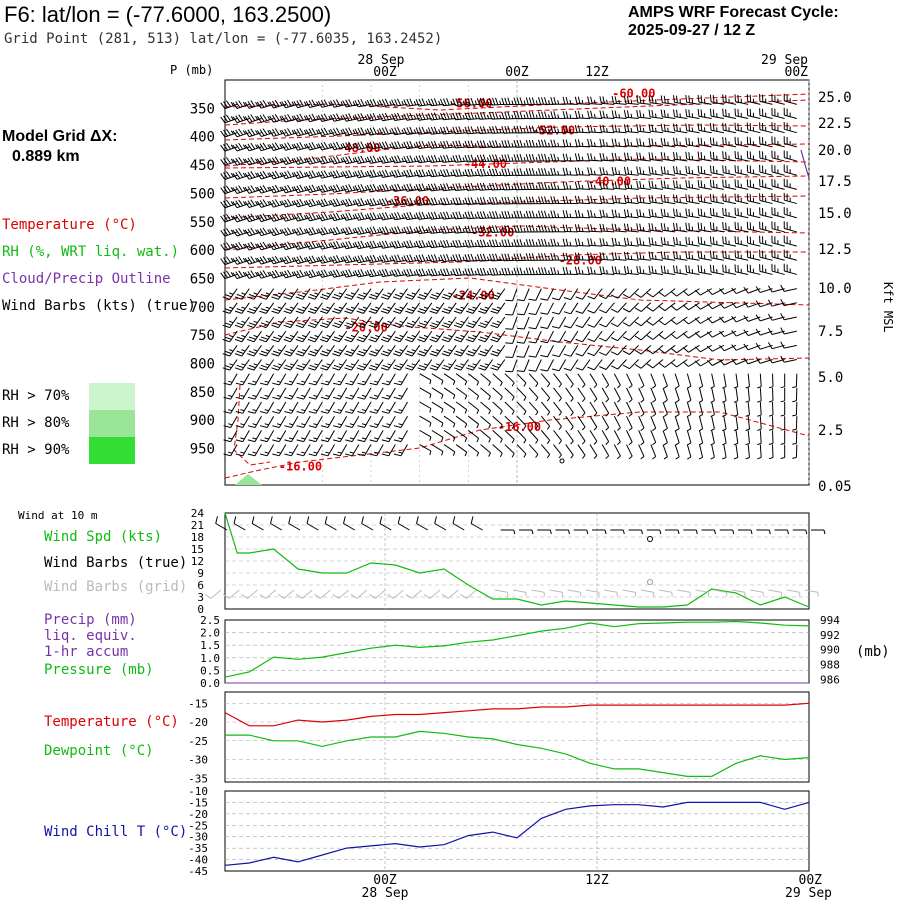  What do you see at coordinates (202, 109) in the screenshot?
I see `pressure-tick-label: 350` at bounding box center [202, 109].